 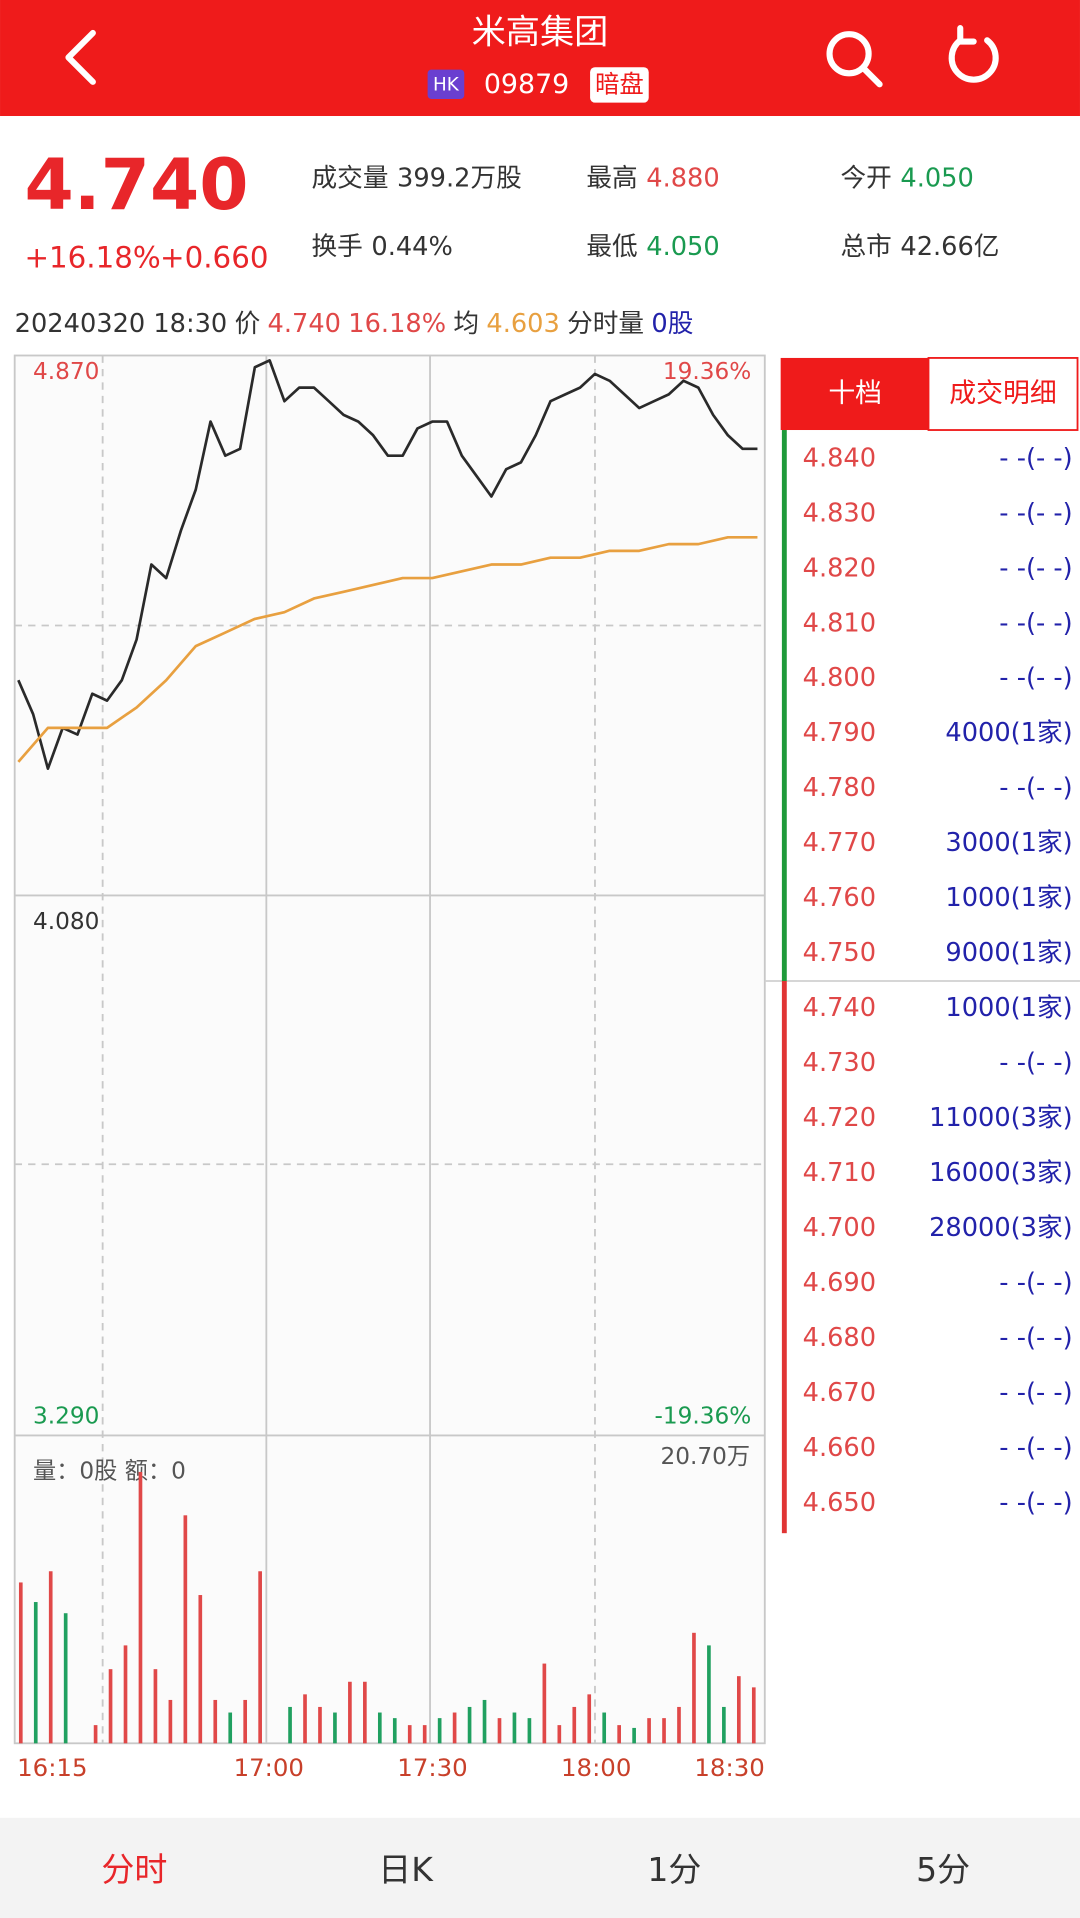 I want to click on book-price: 4.800, so click(x=839, y=678).